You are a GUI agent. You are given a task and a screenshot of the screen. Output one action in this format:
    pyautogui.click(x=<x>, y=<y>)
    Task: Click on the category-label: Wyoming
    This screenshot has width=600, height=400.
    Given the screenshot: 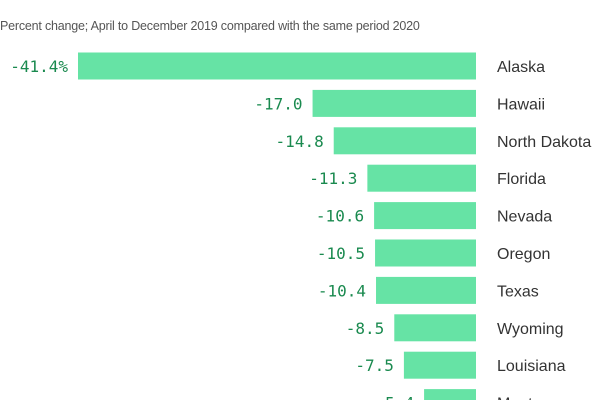 What is the action you would take?
    pyautogui.click(x=530, y=329)
    